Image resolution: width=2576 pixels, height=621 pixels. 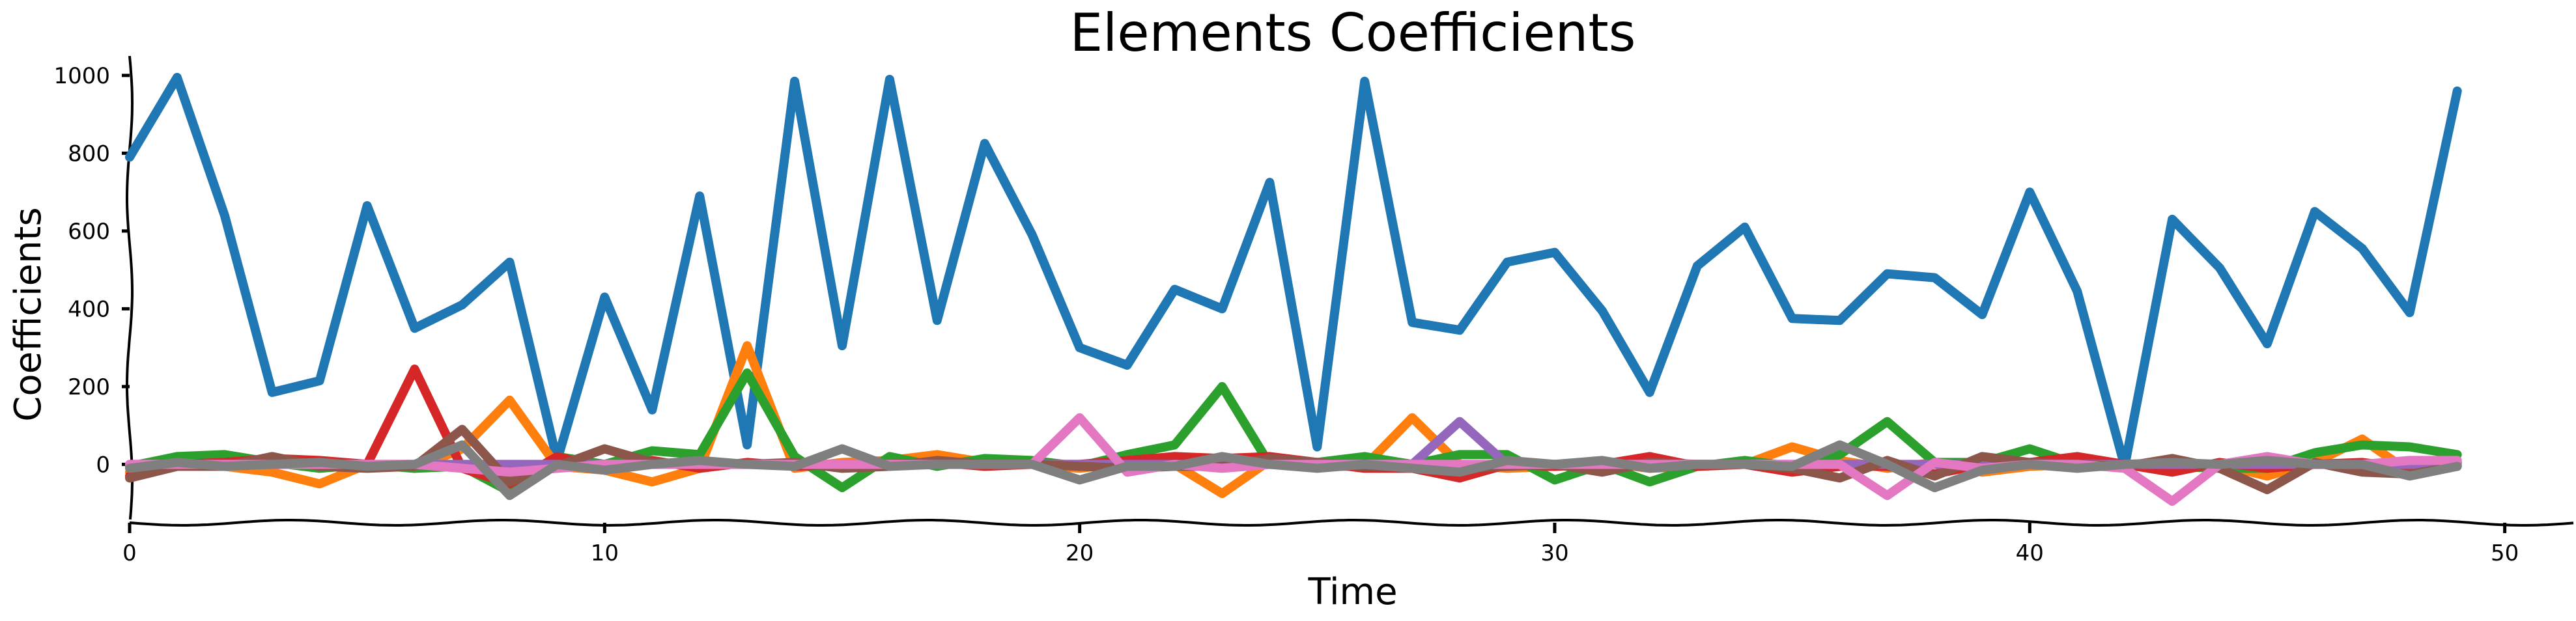 What do you see at coordinates (89, 309) in the screenshot?
I see `y-tick-label: 400` at bounding box center [89, 309].